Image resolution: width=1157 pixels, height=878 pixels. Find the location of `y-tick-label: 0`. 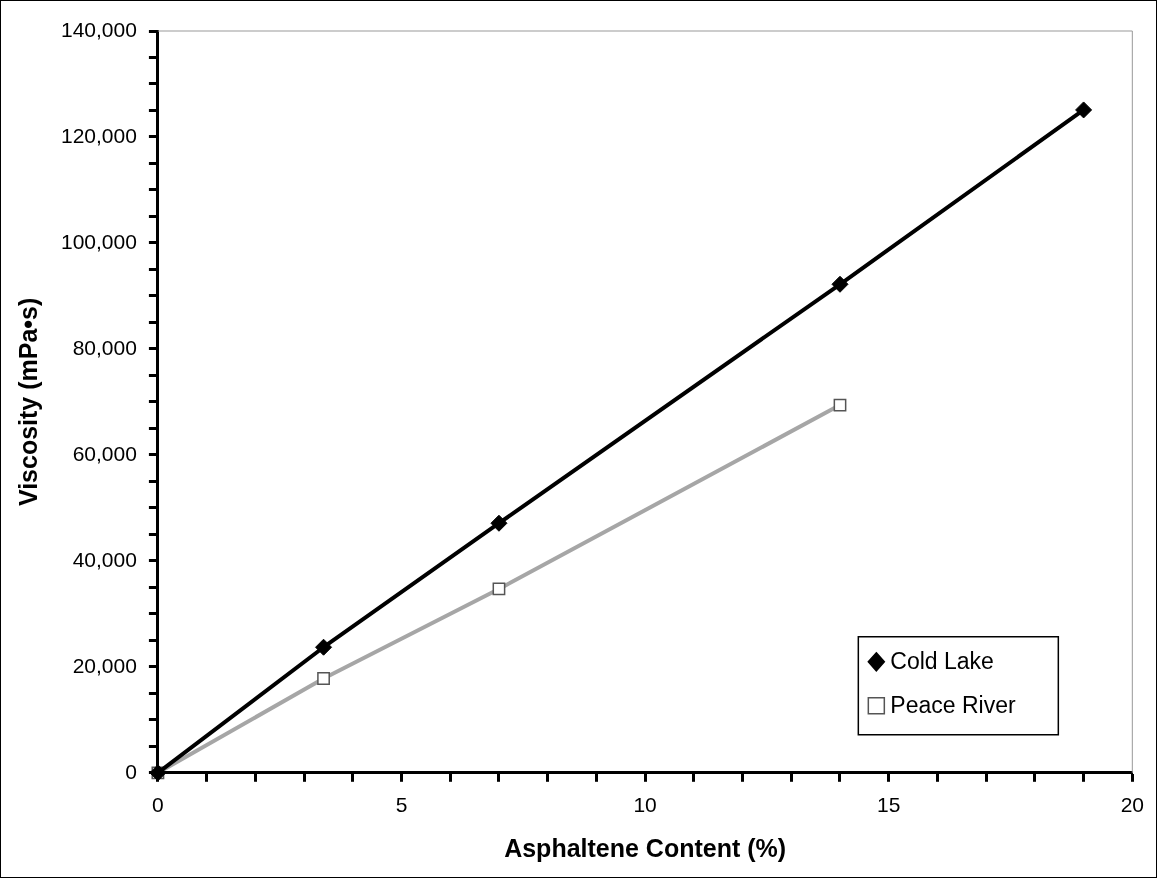

y-tick-label: 0 is located at coordinates (131, 771).